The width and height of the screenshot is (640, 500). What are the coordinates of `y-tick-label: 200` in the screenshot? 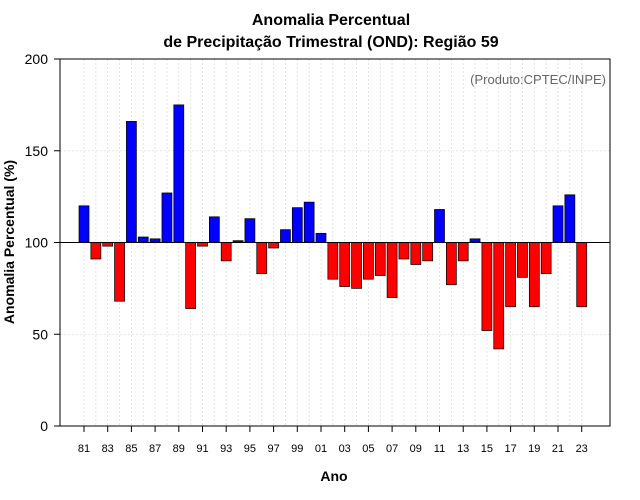 It's located at (37, 59).